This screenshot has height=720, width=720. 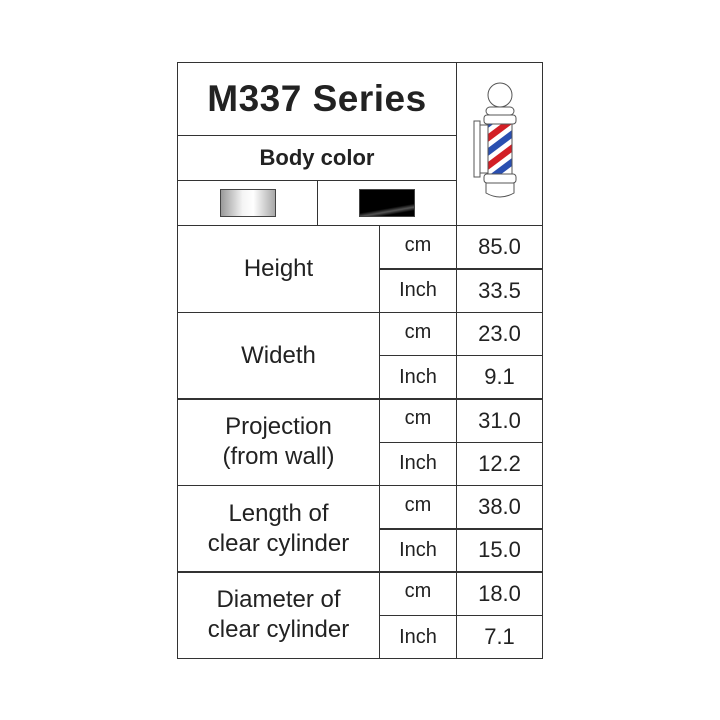 I want to click on barber-pole-icon, so click(x=494, y=140).